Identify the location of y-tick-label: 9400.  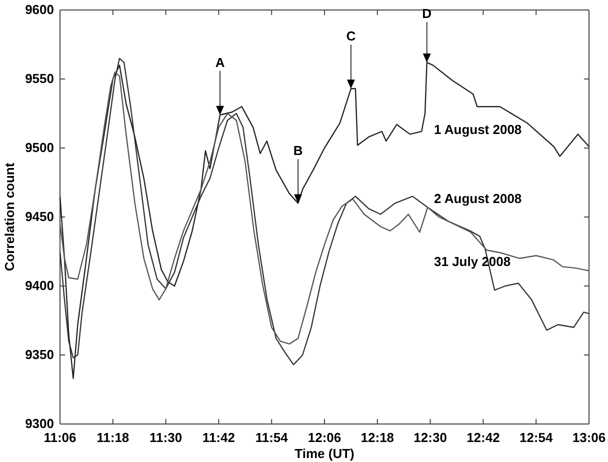
(39, 286).